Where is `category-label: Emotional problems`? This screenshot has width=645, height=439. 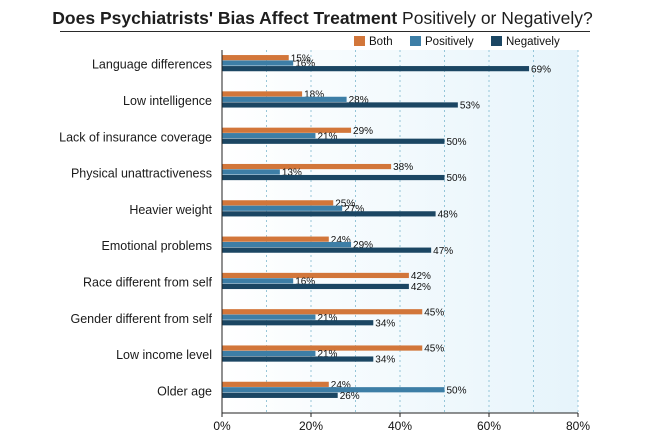 category-label: Emotional problems is located at coordinates (157, 246).